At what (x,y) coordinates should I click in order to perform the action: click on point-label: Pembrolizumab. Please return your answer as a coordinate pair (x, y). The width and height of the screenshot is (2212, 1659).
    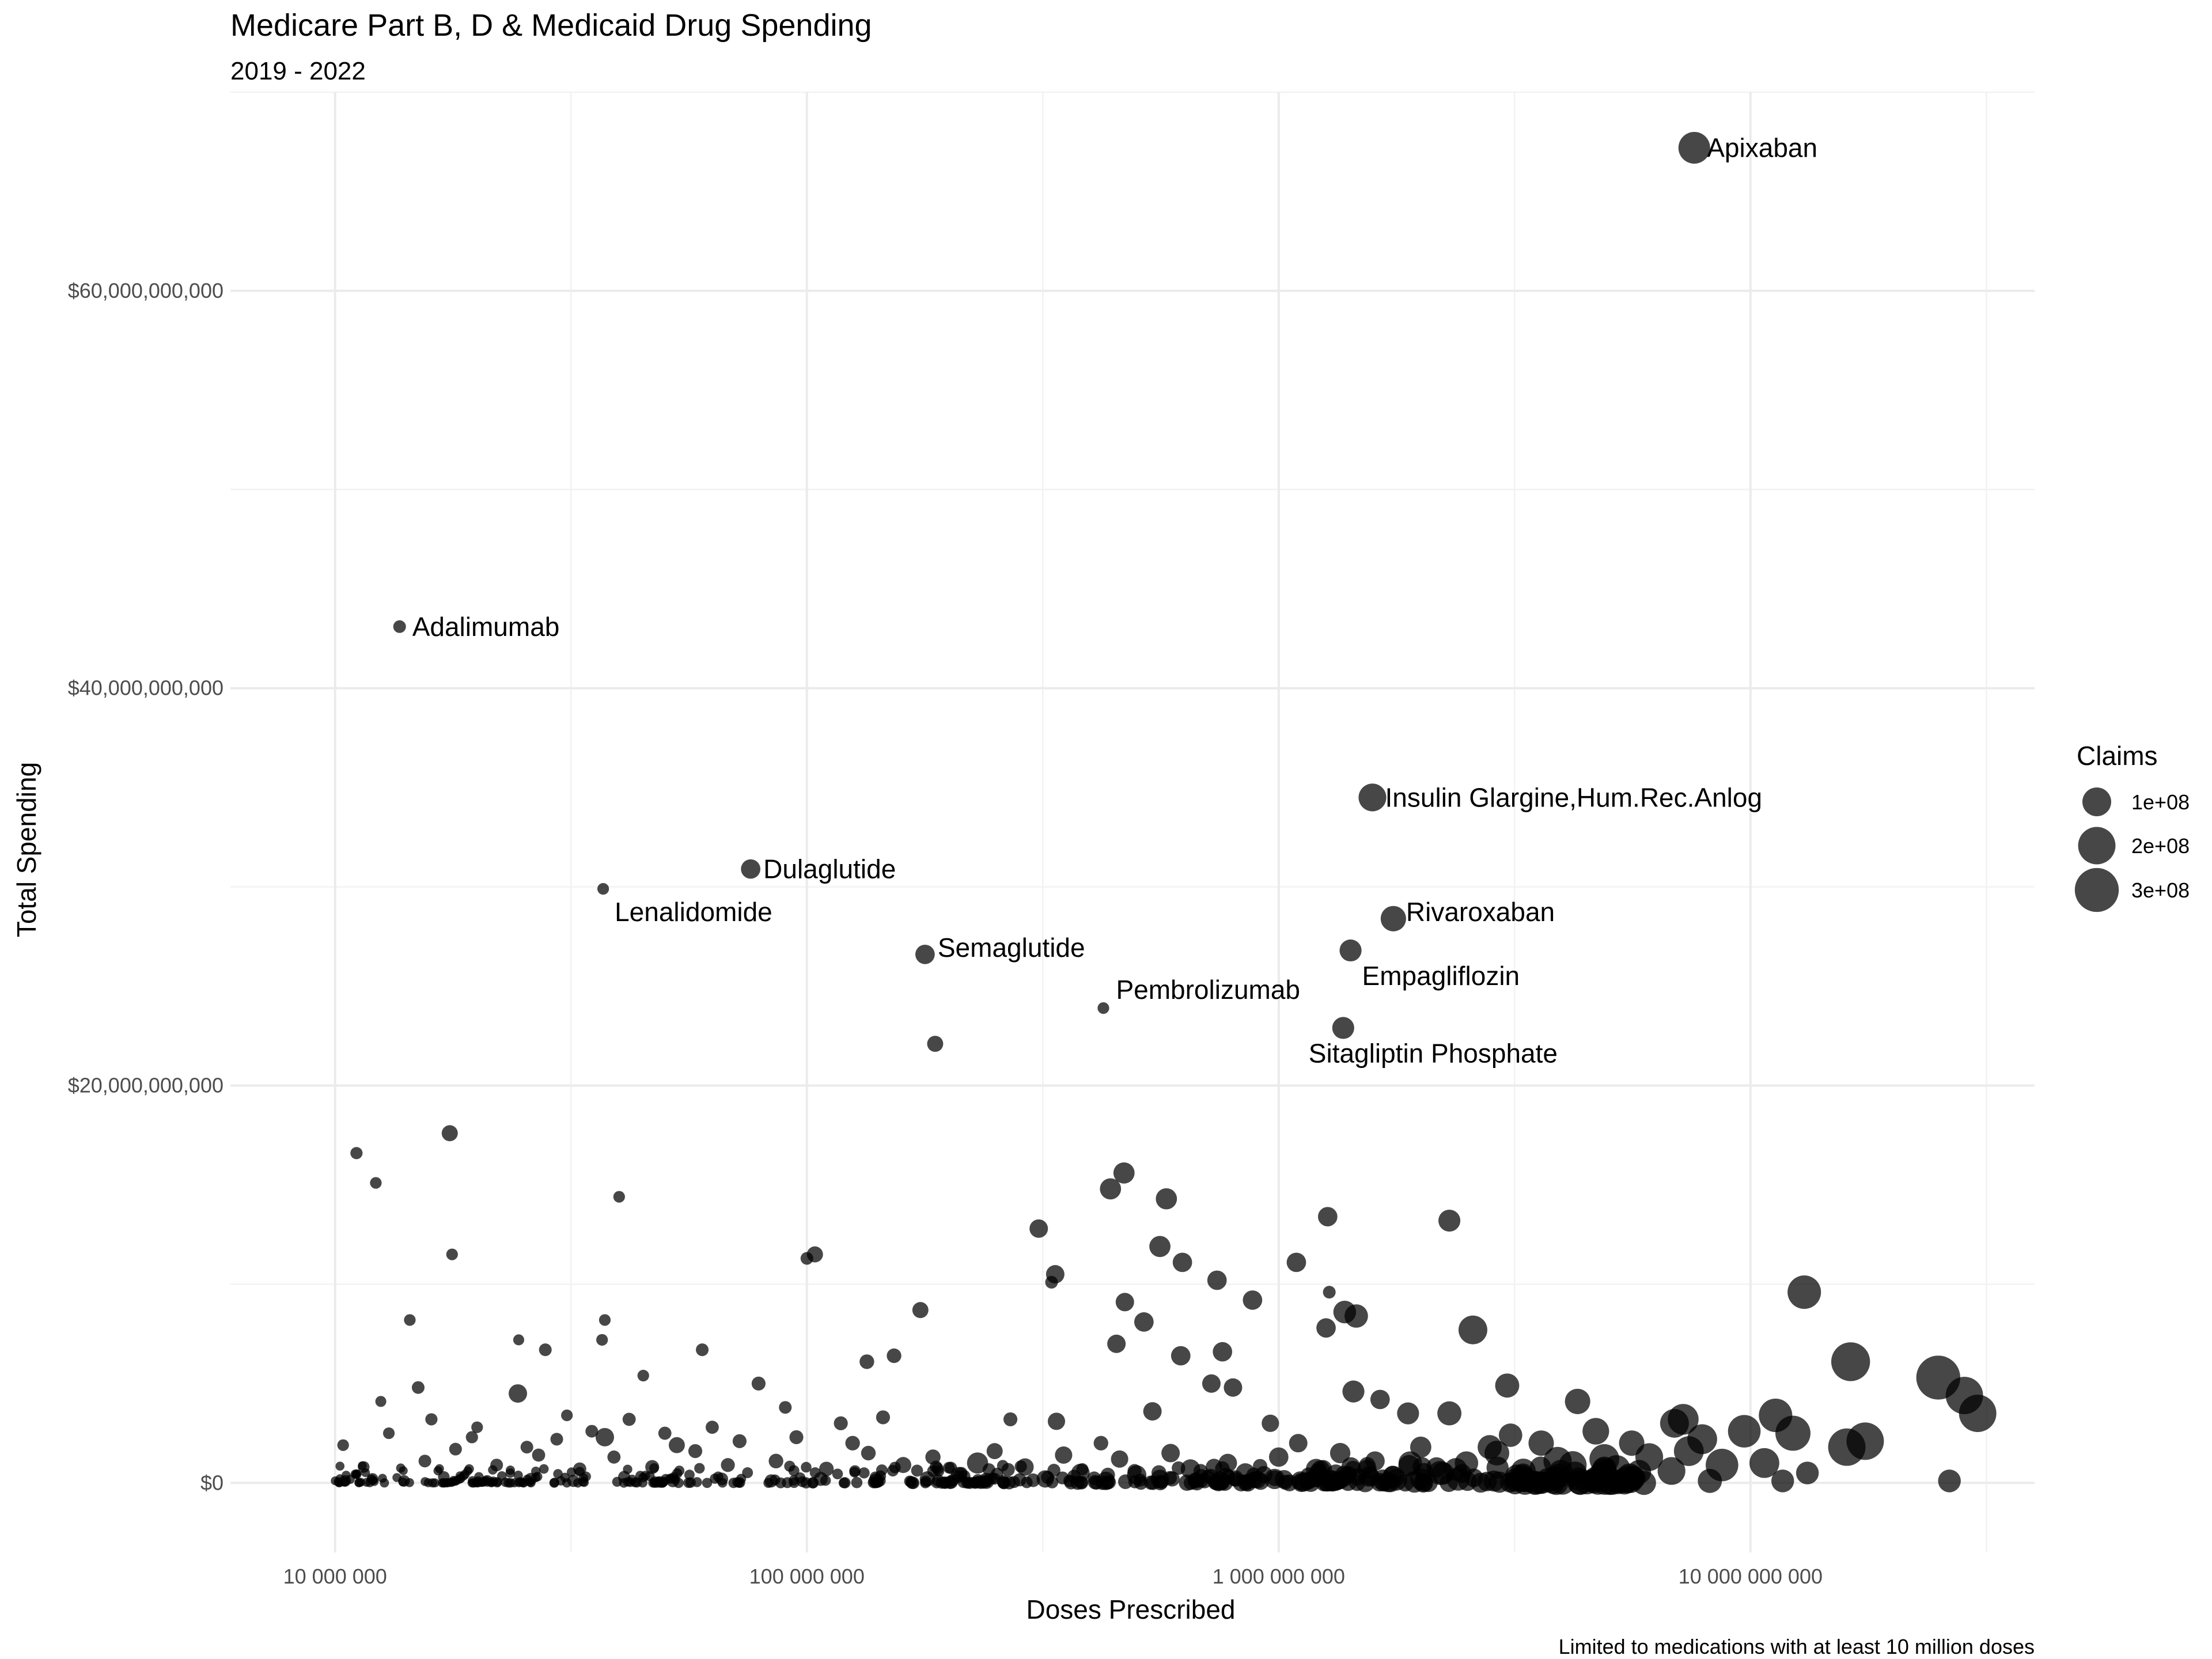
    Looking at the image, I should click on (1208, 990).